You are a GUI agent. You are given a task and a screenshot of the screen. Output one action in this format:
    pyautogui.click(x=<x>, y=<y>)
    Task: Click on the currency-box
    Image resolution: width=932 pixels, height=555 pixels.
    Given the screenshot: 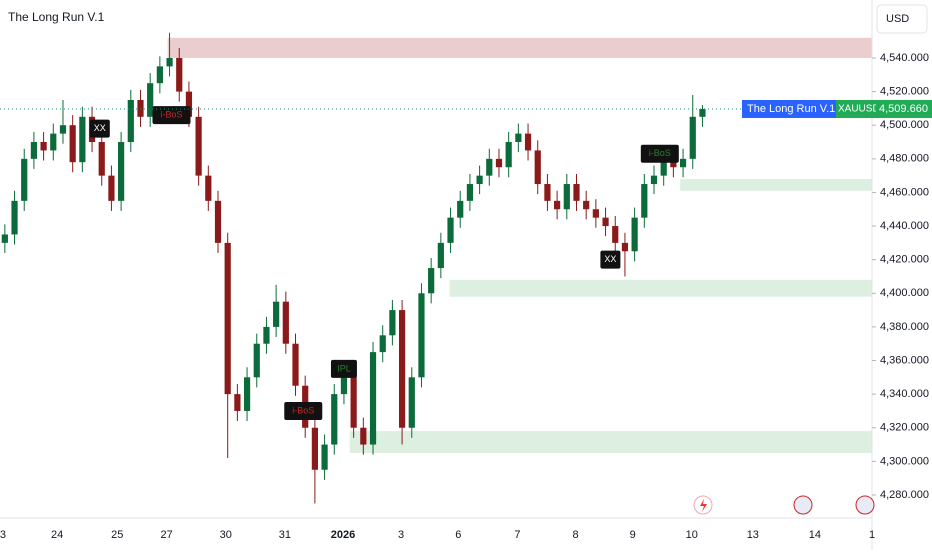 What is the action you would take?
    pyautogui.click(x=902, y=19)
    